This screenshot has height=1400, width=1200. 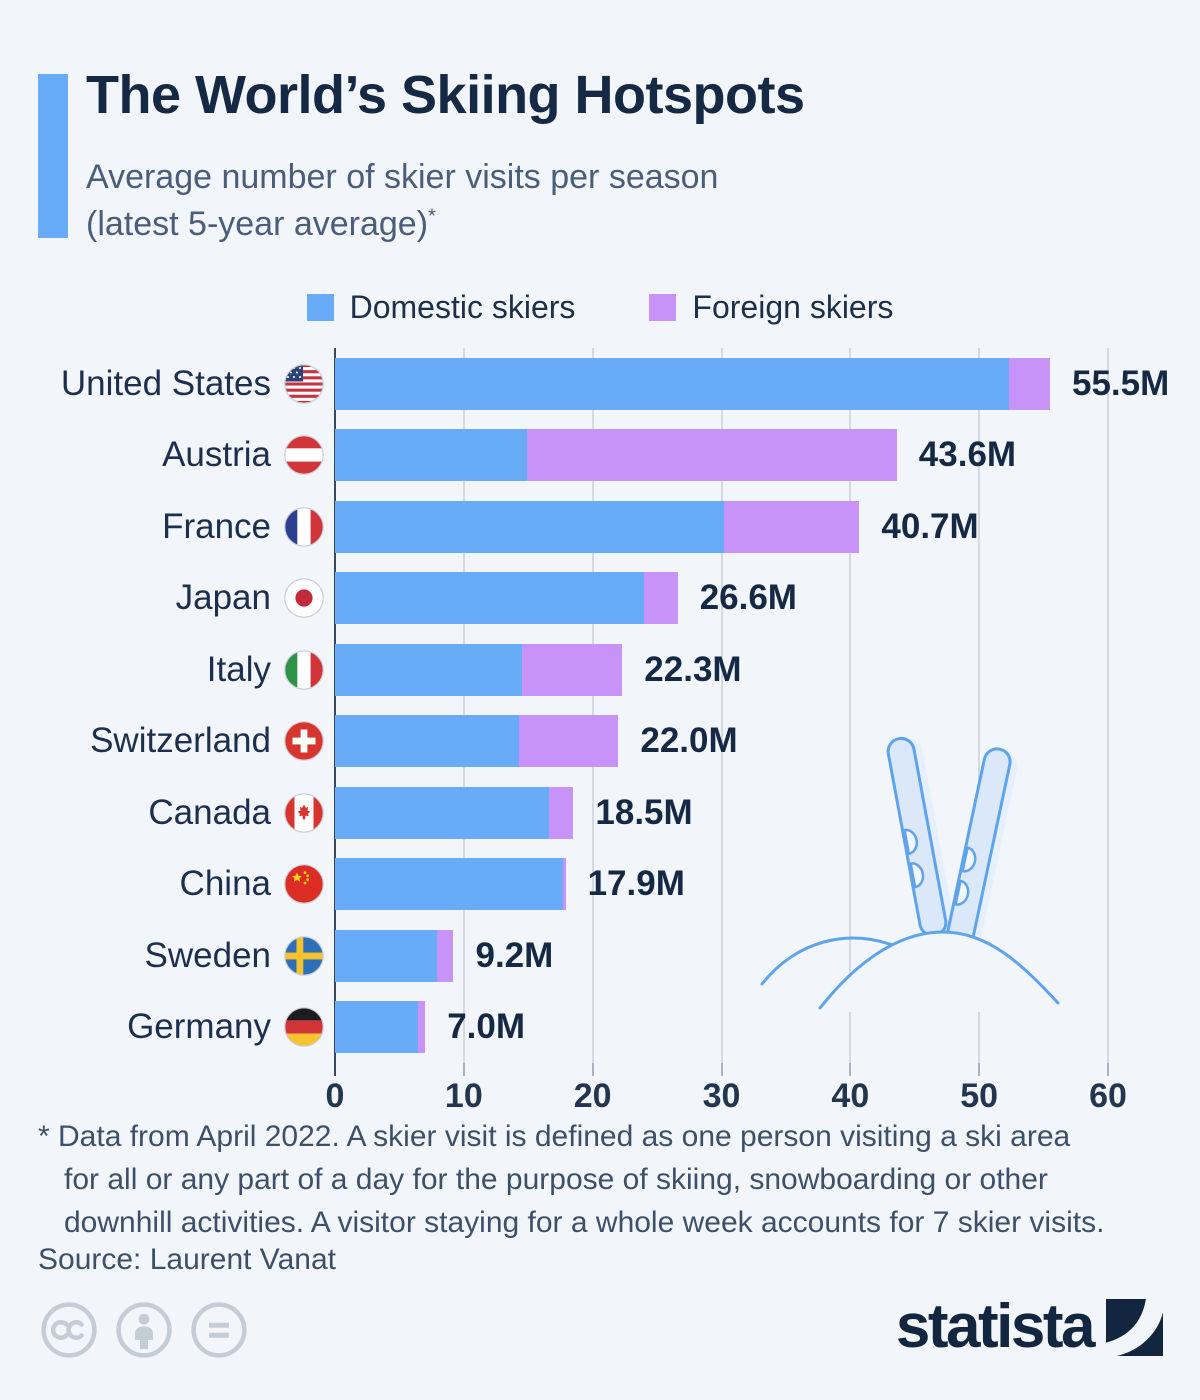 I want to click on axis-tick-label: 30, so click(x=721, y=1096).